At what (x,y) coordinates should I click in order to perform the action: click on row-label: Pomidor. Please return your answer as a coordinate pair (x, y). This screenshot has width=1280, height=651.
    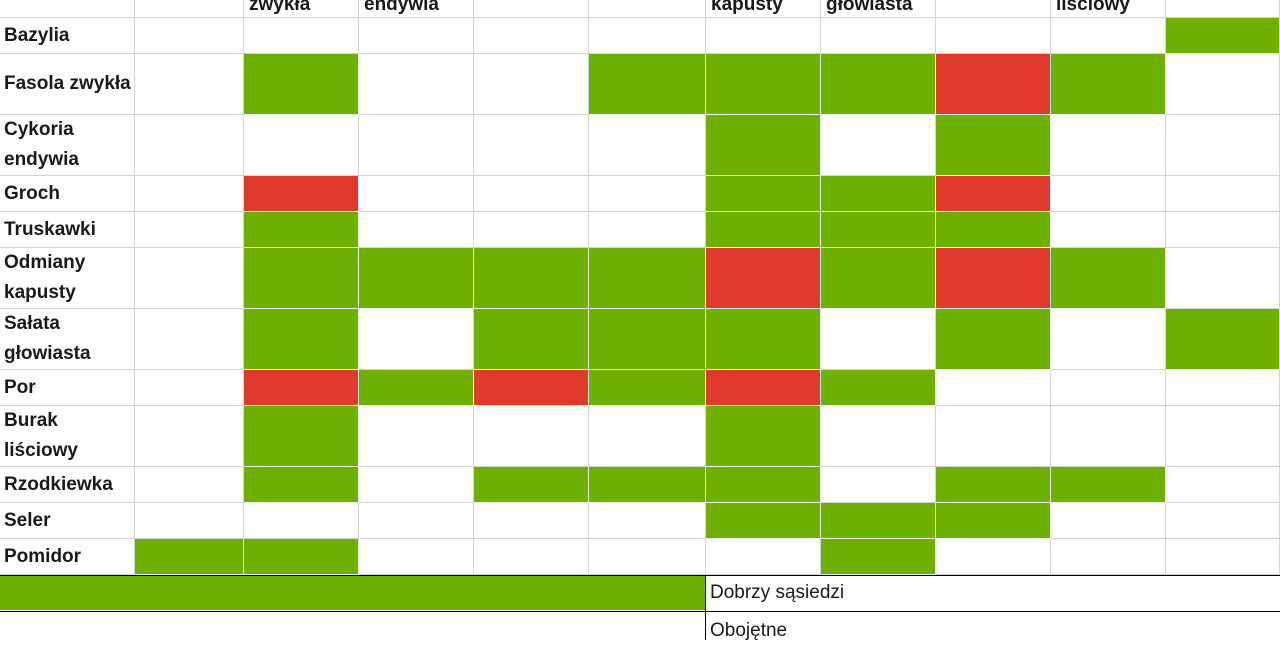
    Looking at the image, I should click on (67, 557).